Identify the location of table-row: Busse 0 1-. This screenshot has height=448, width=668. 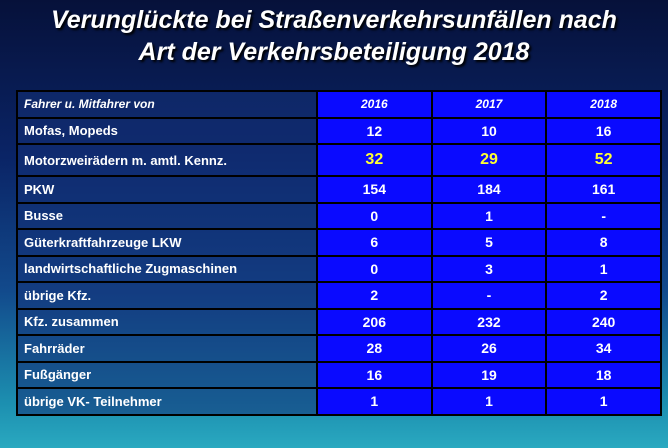
(339, 215).